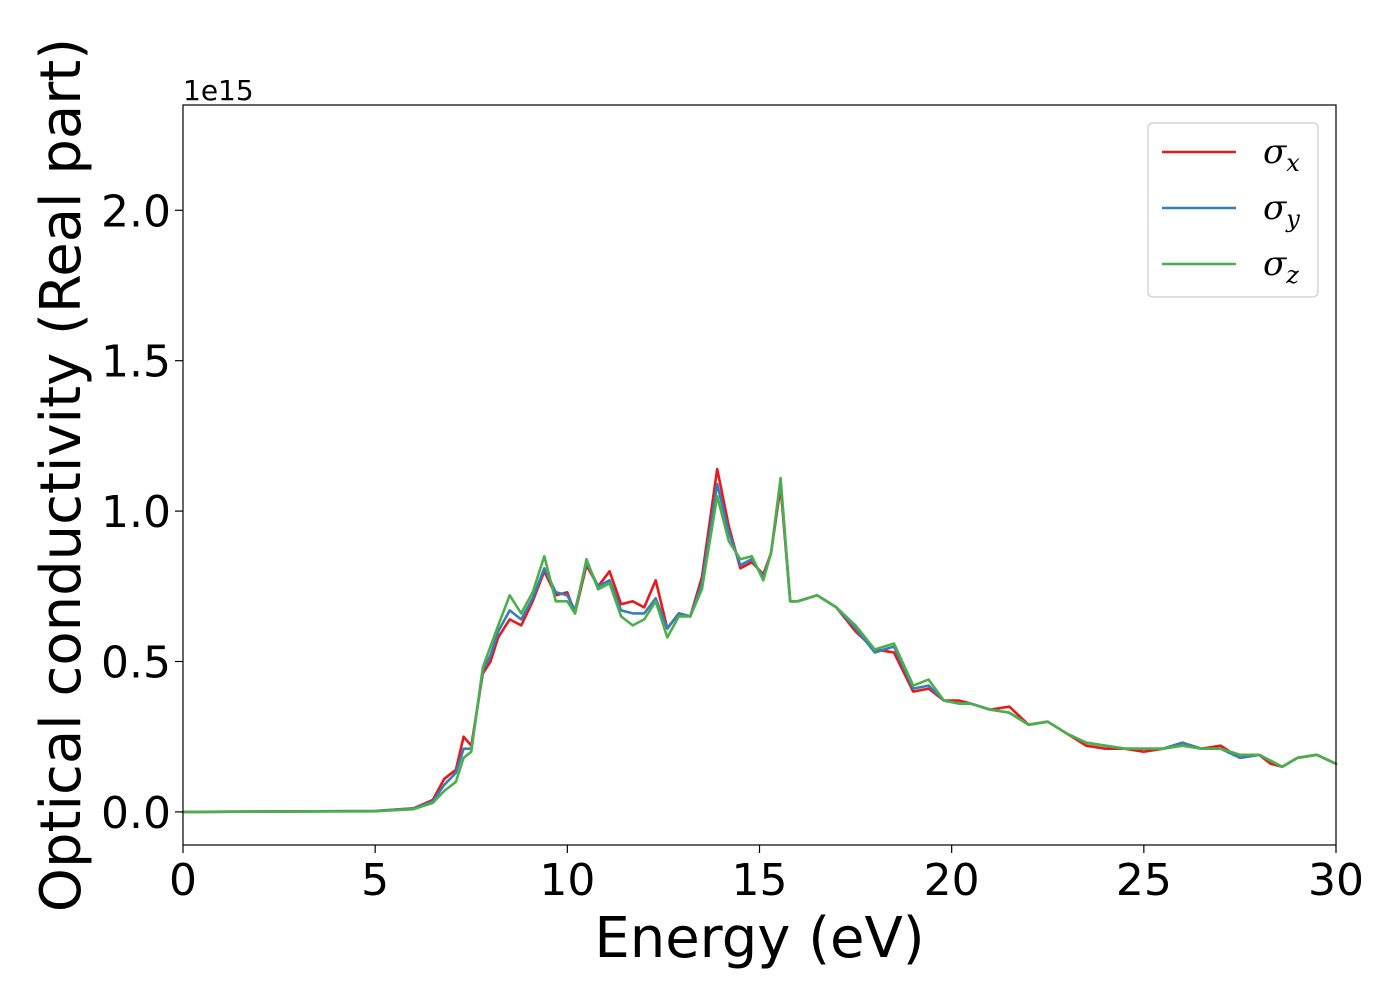 This screenshot has width=1400, height=1000. I want to click on y-offset-label: 1e15, so click(218, 90).